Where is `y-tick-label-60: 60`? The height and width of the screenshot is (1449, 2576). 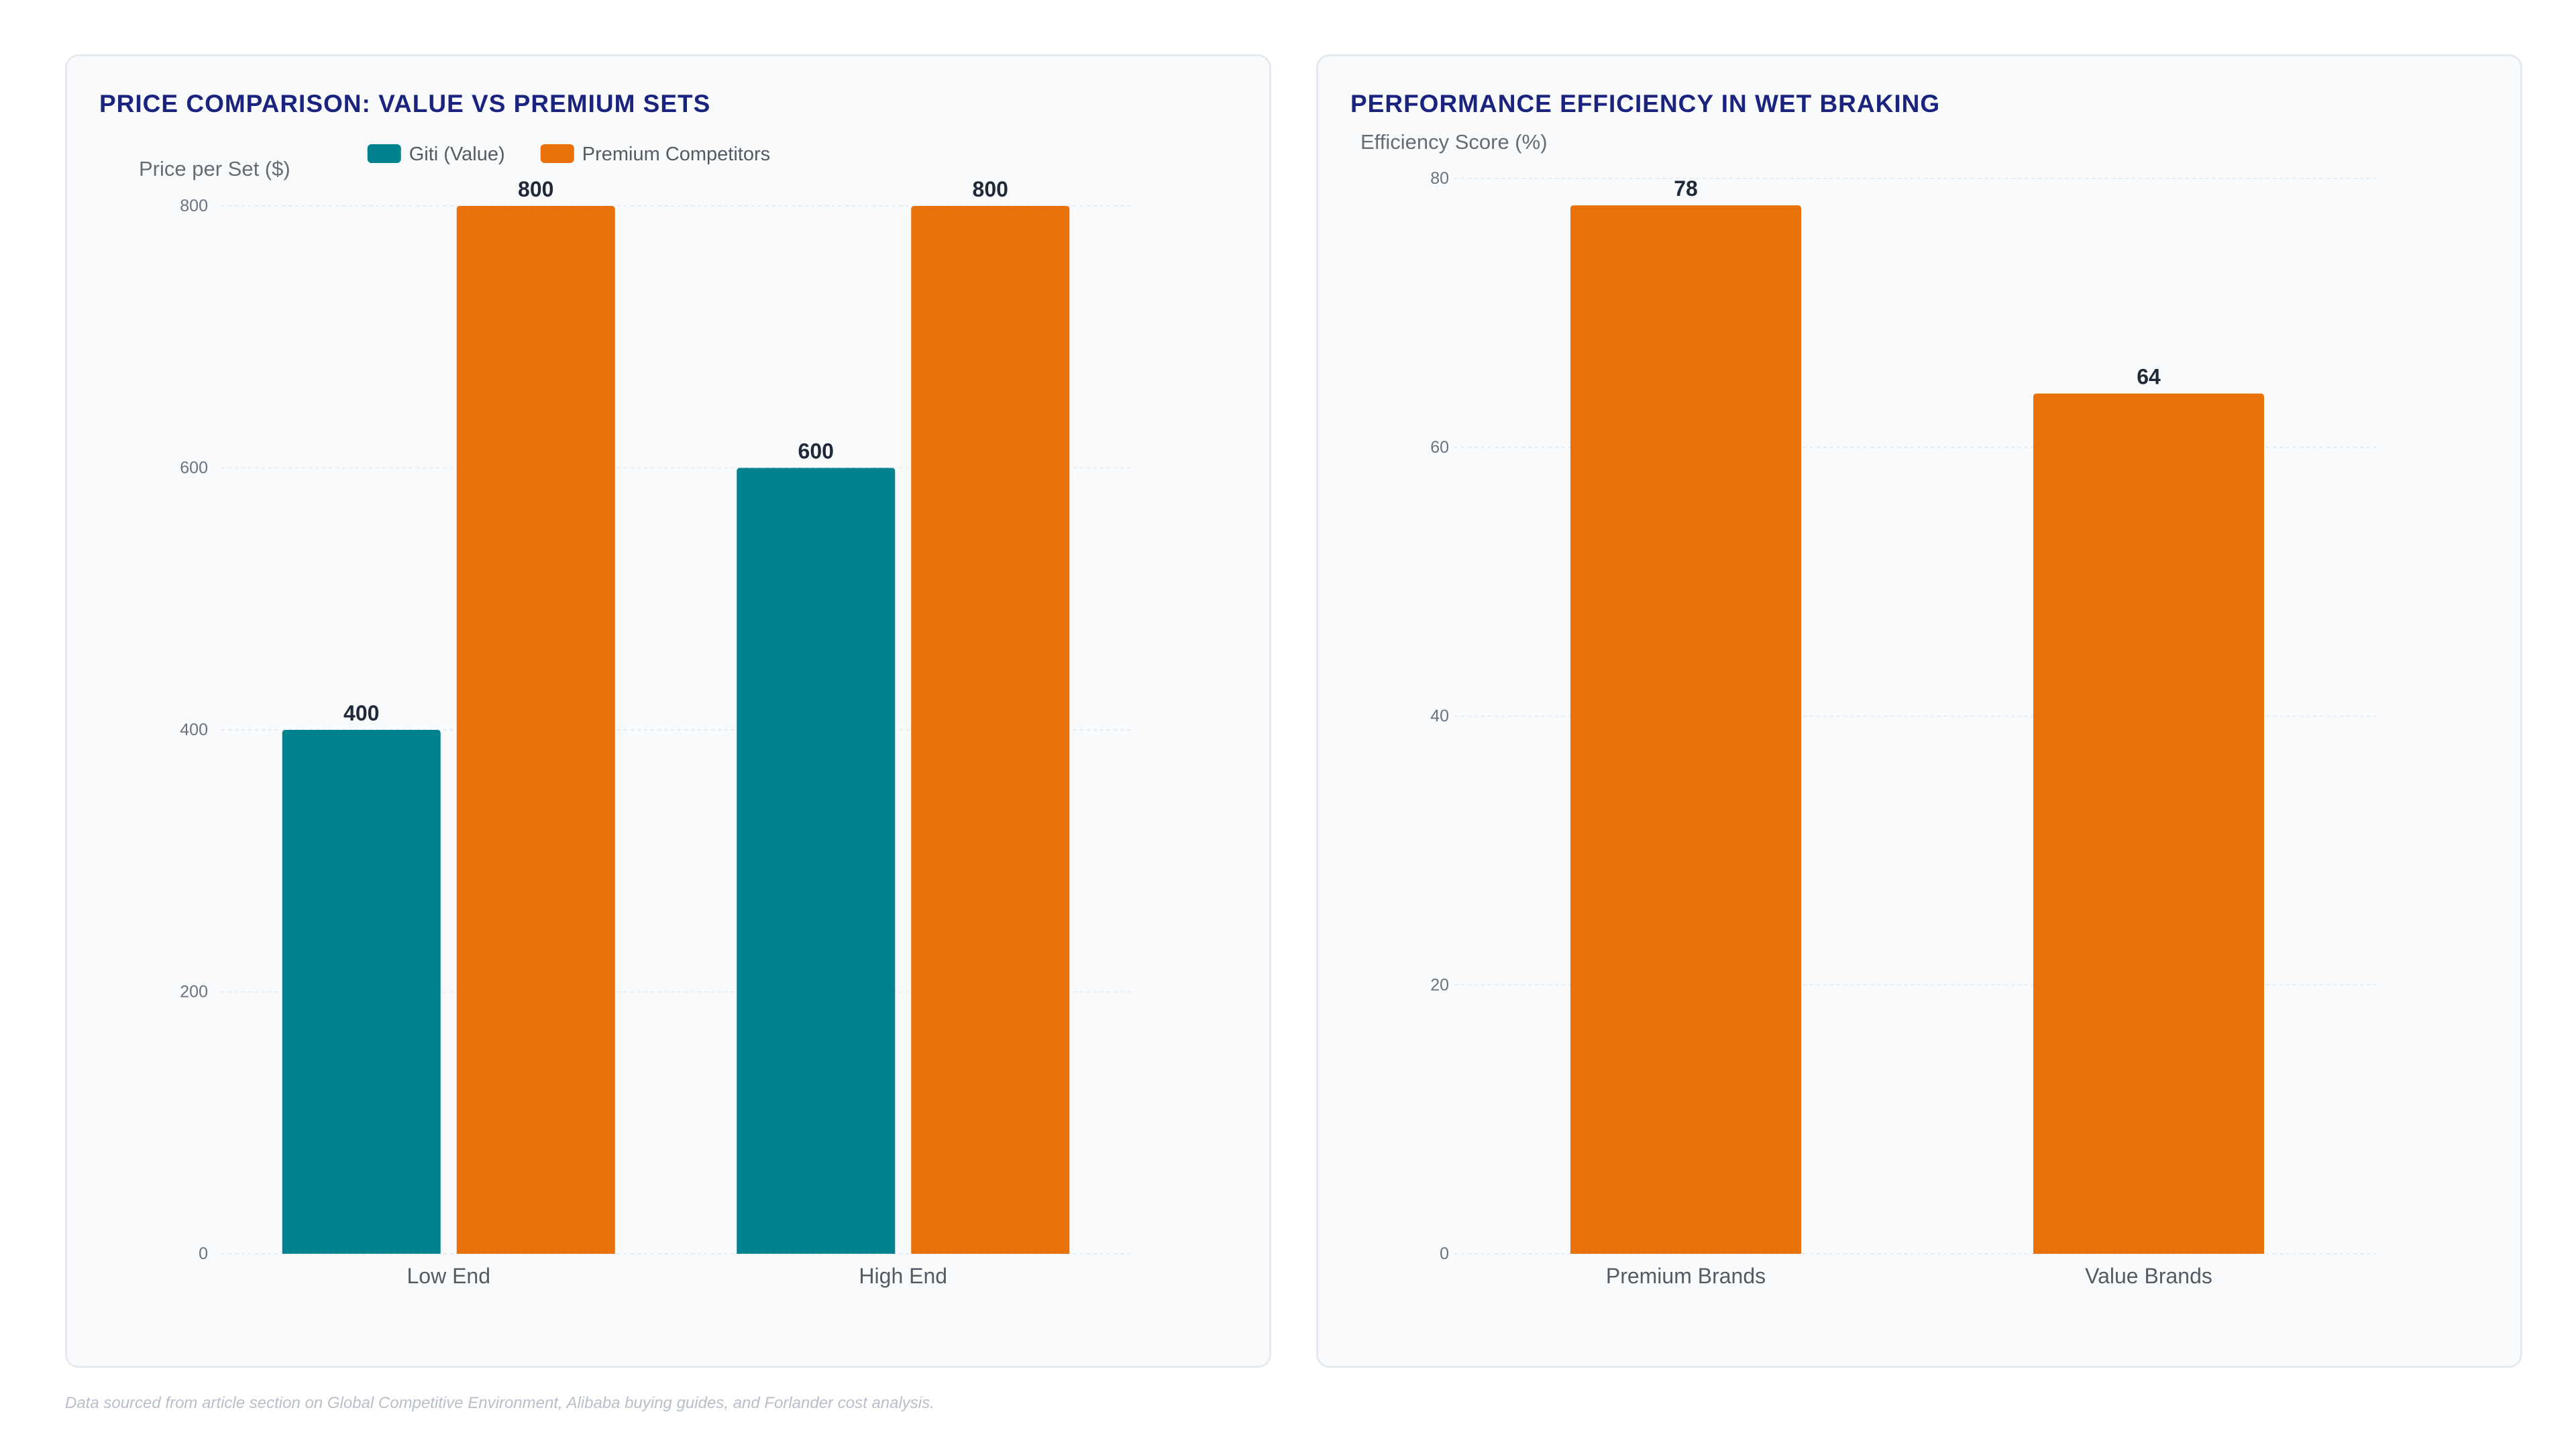
y-tick-label-60: 60 is located at coordinates (1439, 447).